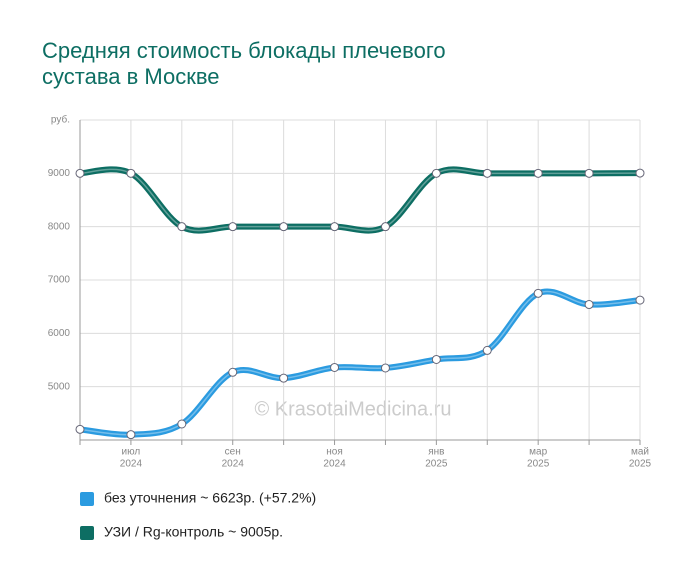 The image size is (700, 583). I want to click on chart-title: Средняя стоимость блокады плечевого, so click(244, 50).